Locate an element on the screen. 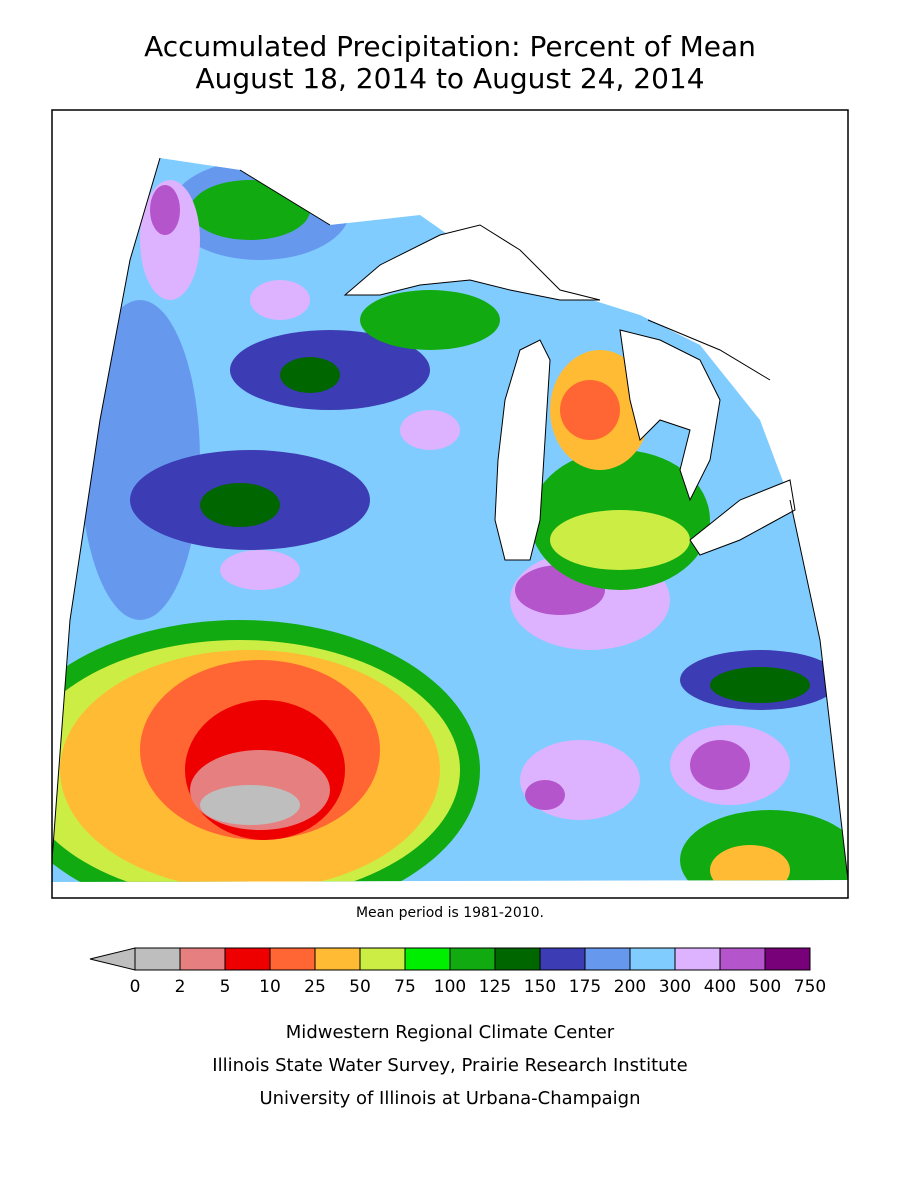 The width and height of the screenshot is (900, 1200). colorbar-label: 10 is located at coordinates (270, 987).